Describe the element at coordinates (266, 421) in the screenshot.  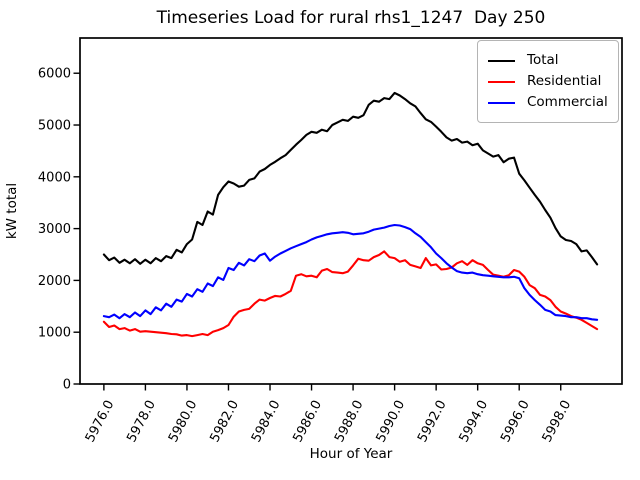
I see `x-tick-label: 5984.0` at that location.